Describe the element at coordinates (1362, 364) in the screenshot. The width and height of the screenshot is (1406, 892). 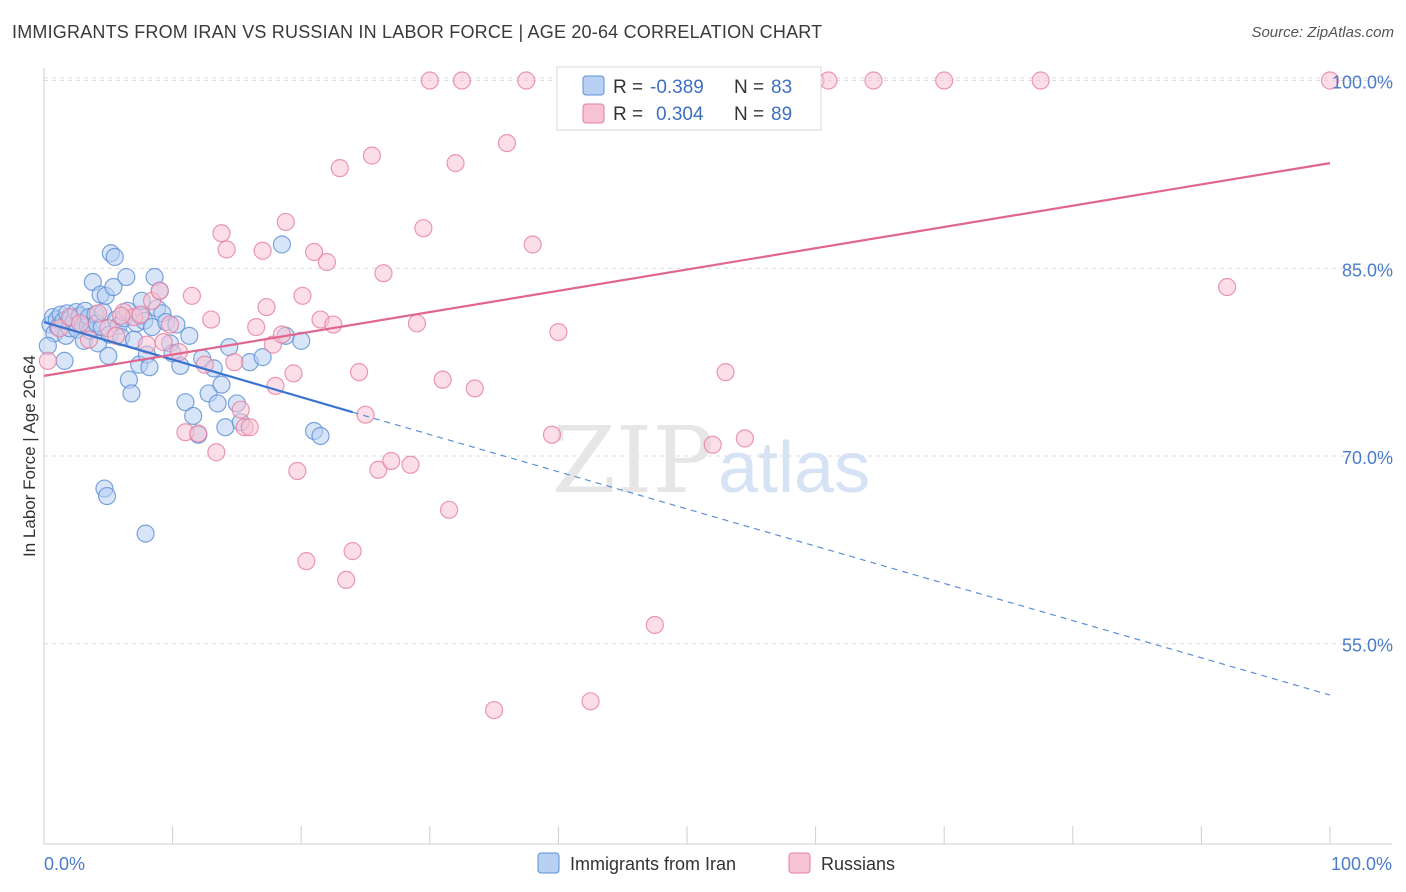
I see `y-tick-labels: 100.0% 85.0% 70.0% 55.0%` at that location.